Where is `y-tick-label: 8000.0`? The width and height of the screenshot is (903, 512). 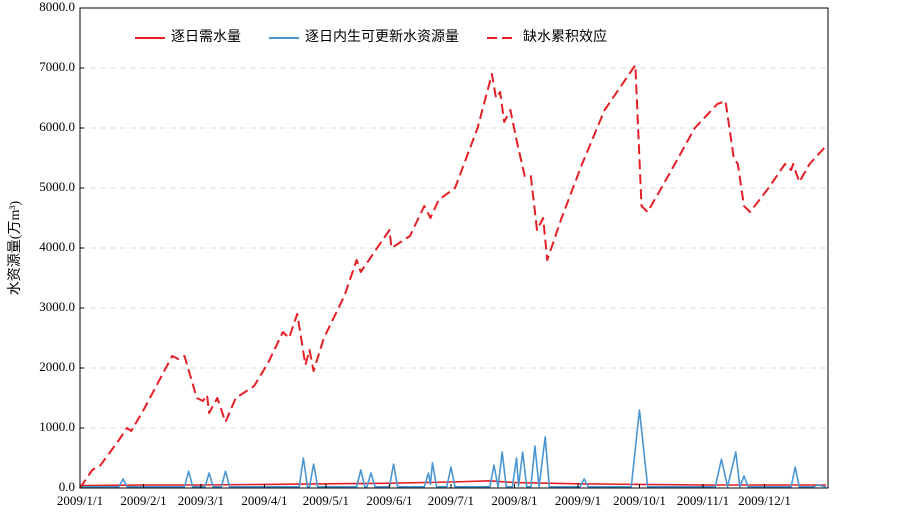
y-tick-label: 8000.0 is located at coordinates (57, 7).